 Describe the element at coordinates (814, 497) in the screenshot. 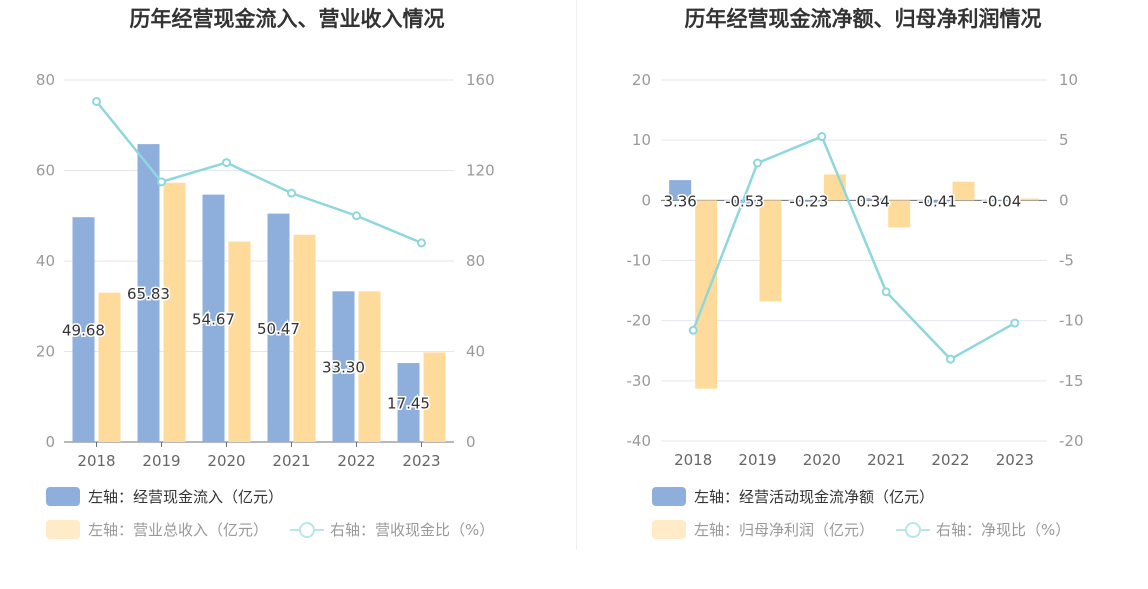

I see `legend-label: 左轴：经营活动现金流净额（亿元）` at that location.